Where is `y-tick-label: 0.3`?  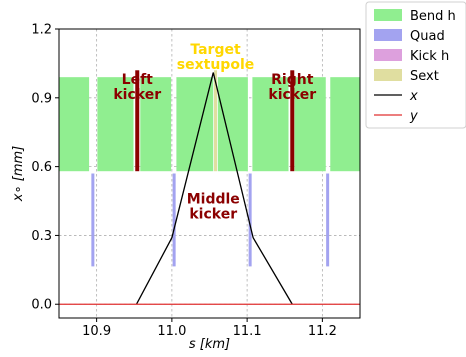
y-tick-label: 0.3 is located at coordinates (41, 236).